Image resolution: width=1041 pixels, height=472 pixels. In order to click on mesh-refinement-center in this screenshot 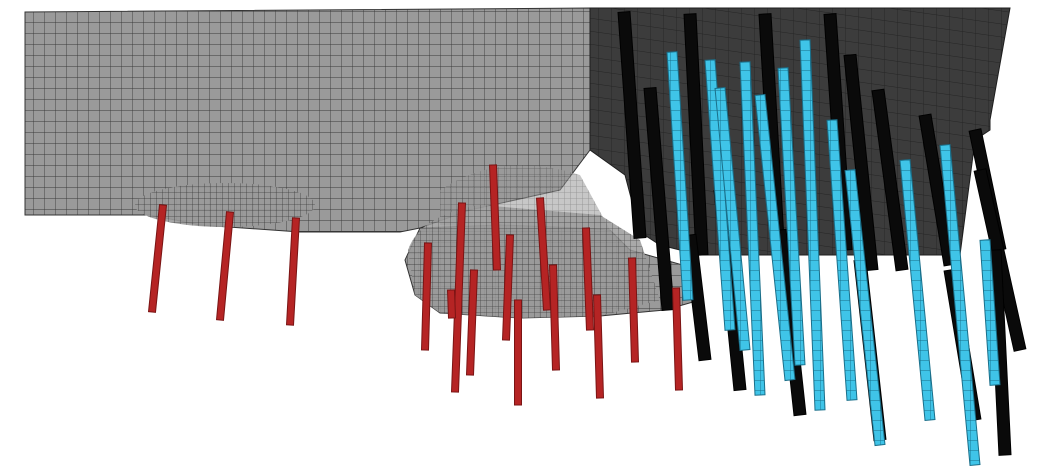, I will do `click(525, 197)`.